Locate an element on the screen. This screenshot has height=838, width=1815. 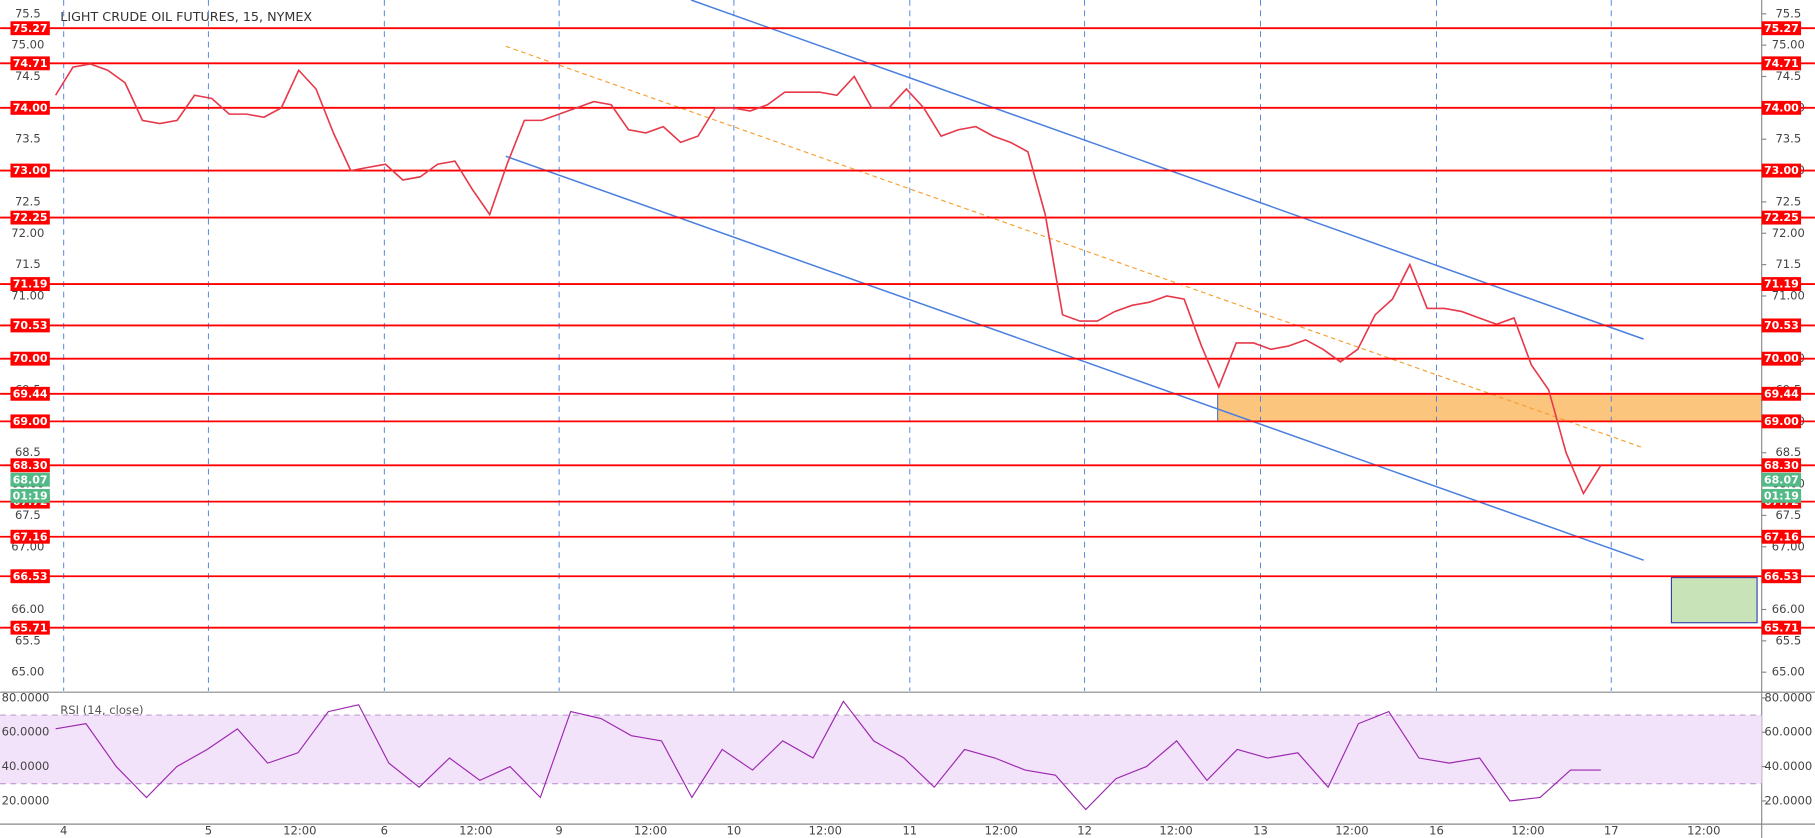
level-label-right: 69.44 is located at coordinates (1781, 393).